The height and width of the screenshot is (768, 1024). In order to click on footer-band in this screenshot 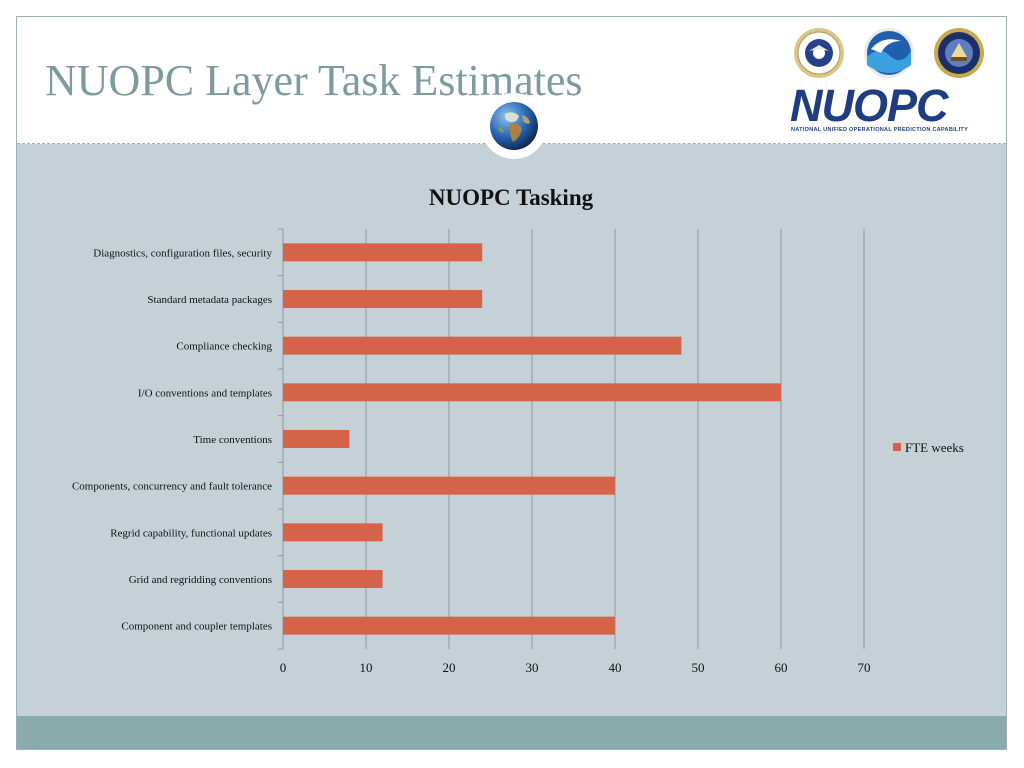, I will do `click(511, 732)`.